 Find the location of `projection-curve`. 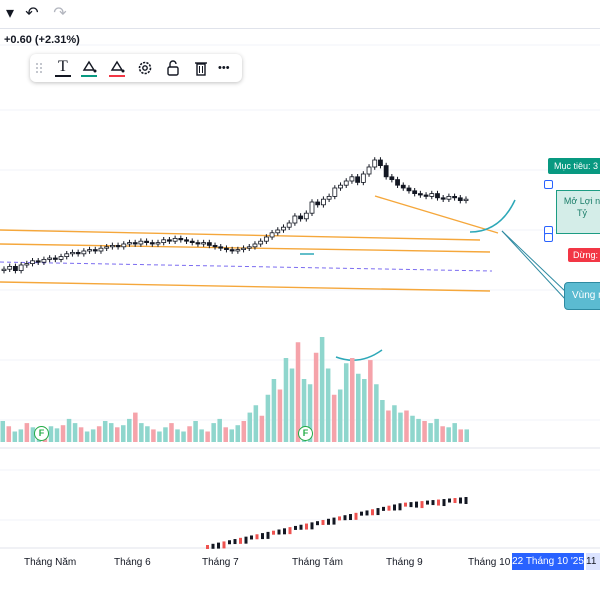

projection-curve is located at coordinates (492, 216).